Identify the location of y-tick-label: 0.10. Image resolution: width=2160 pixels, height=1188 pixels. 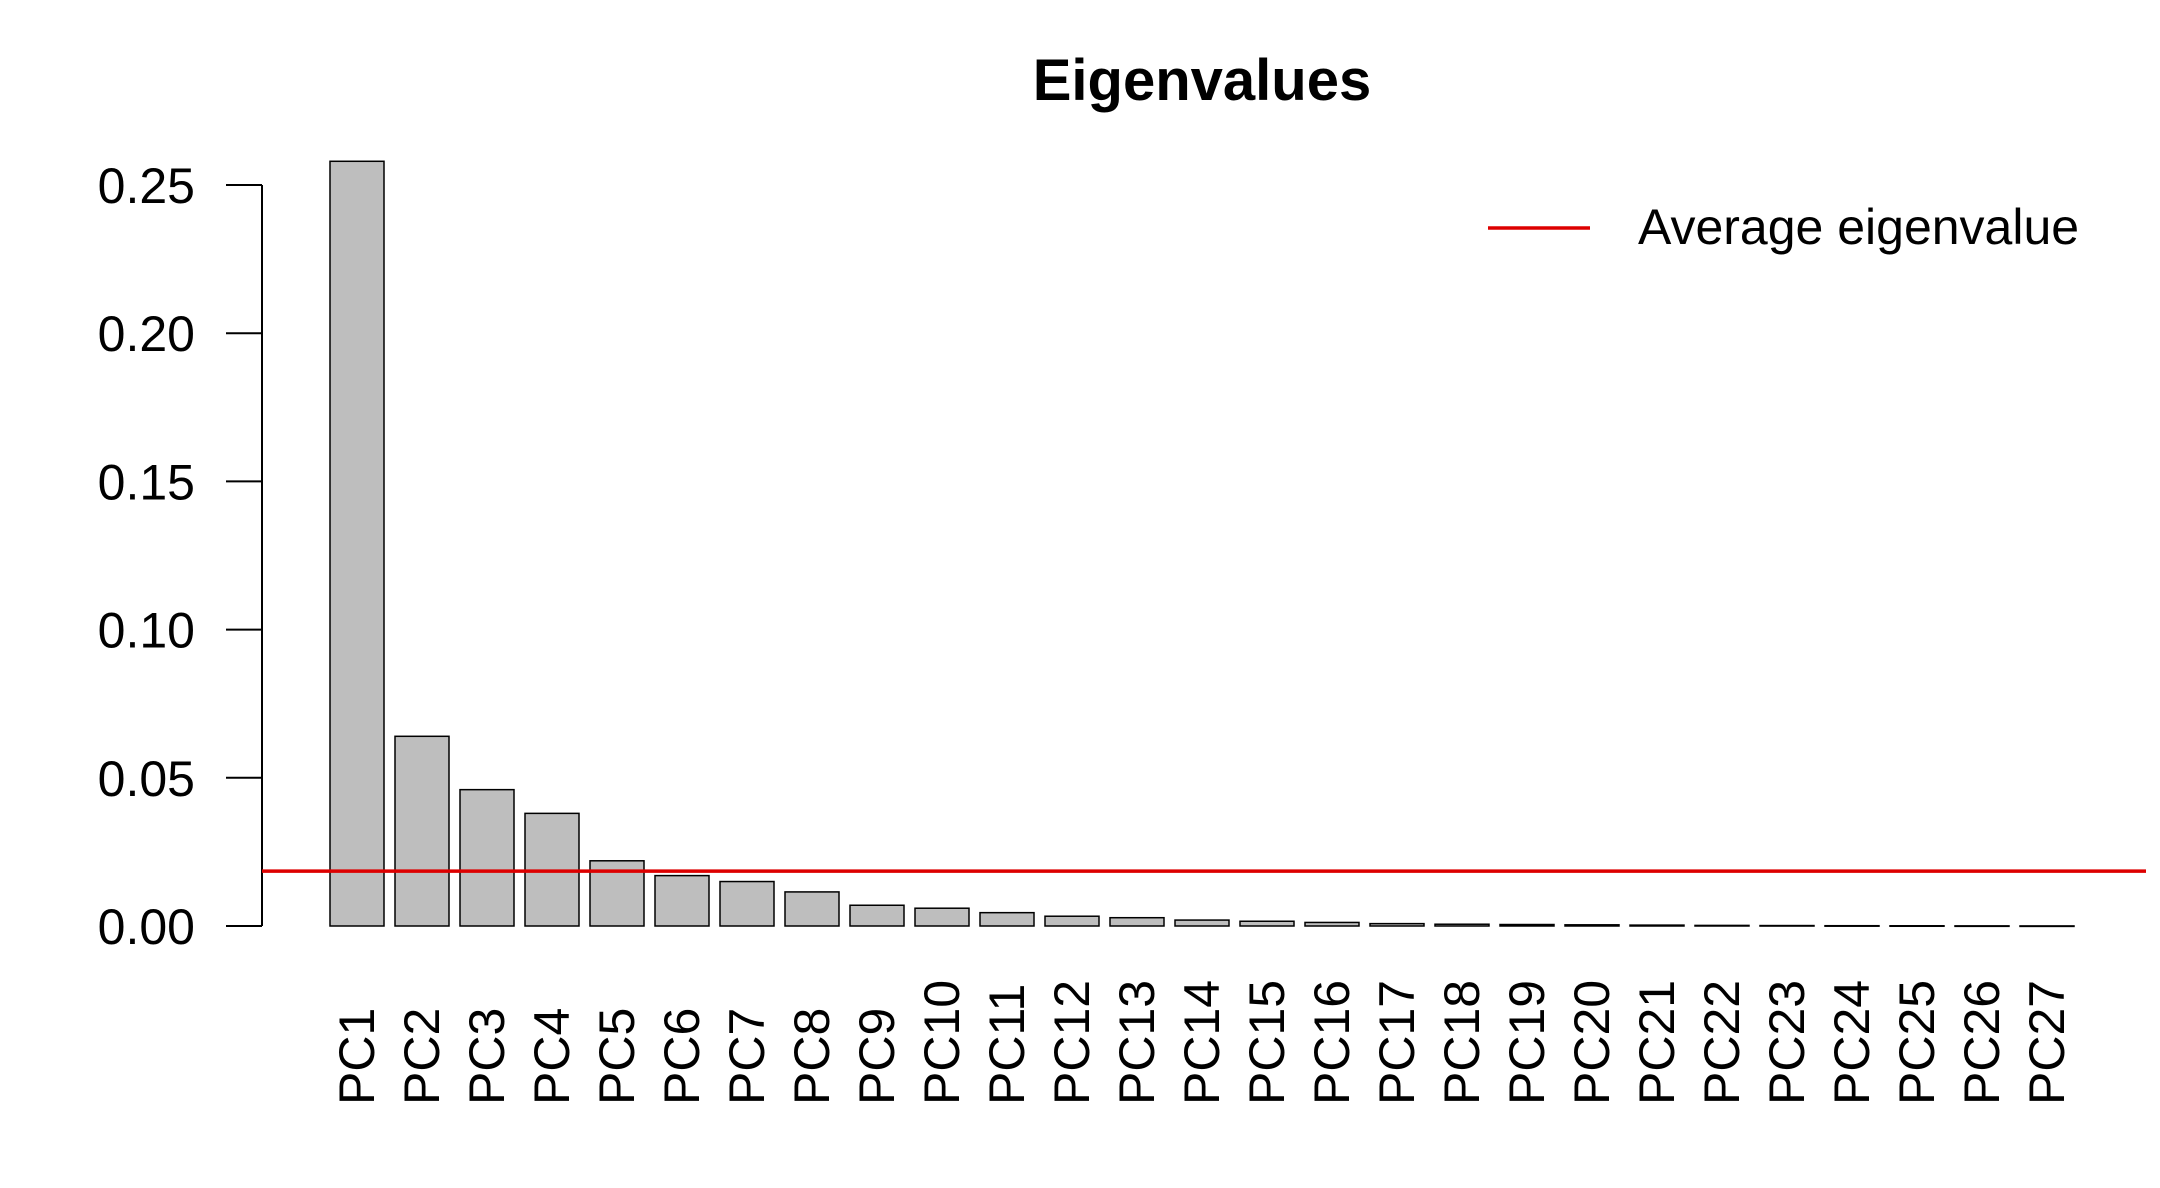
(146, 631).